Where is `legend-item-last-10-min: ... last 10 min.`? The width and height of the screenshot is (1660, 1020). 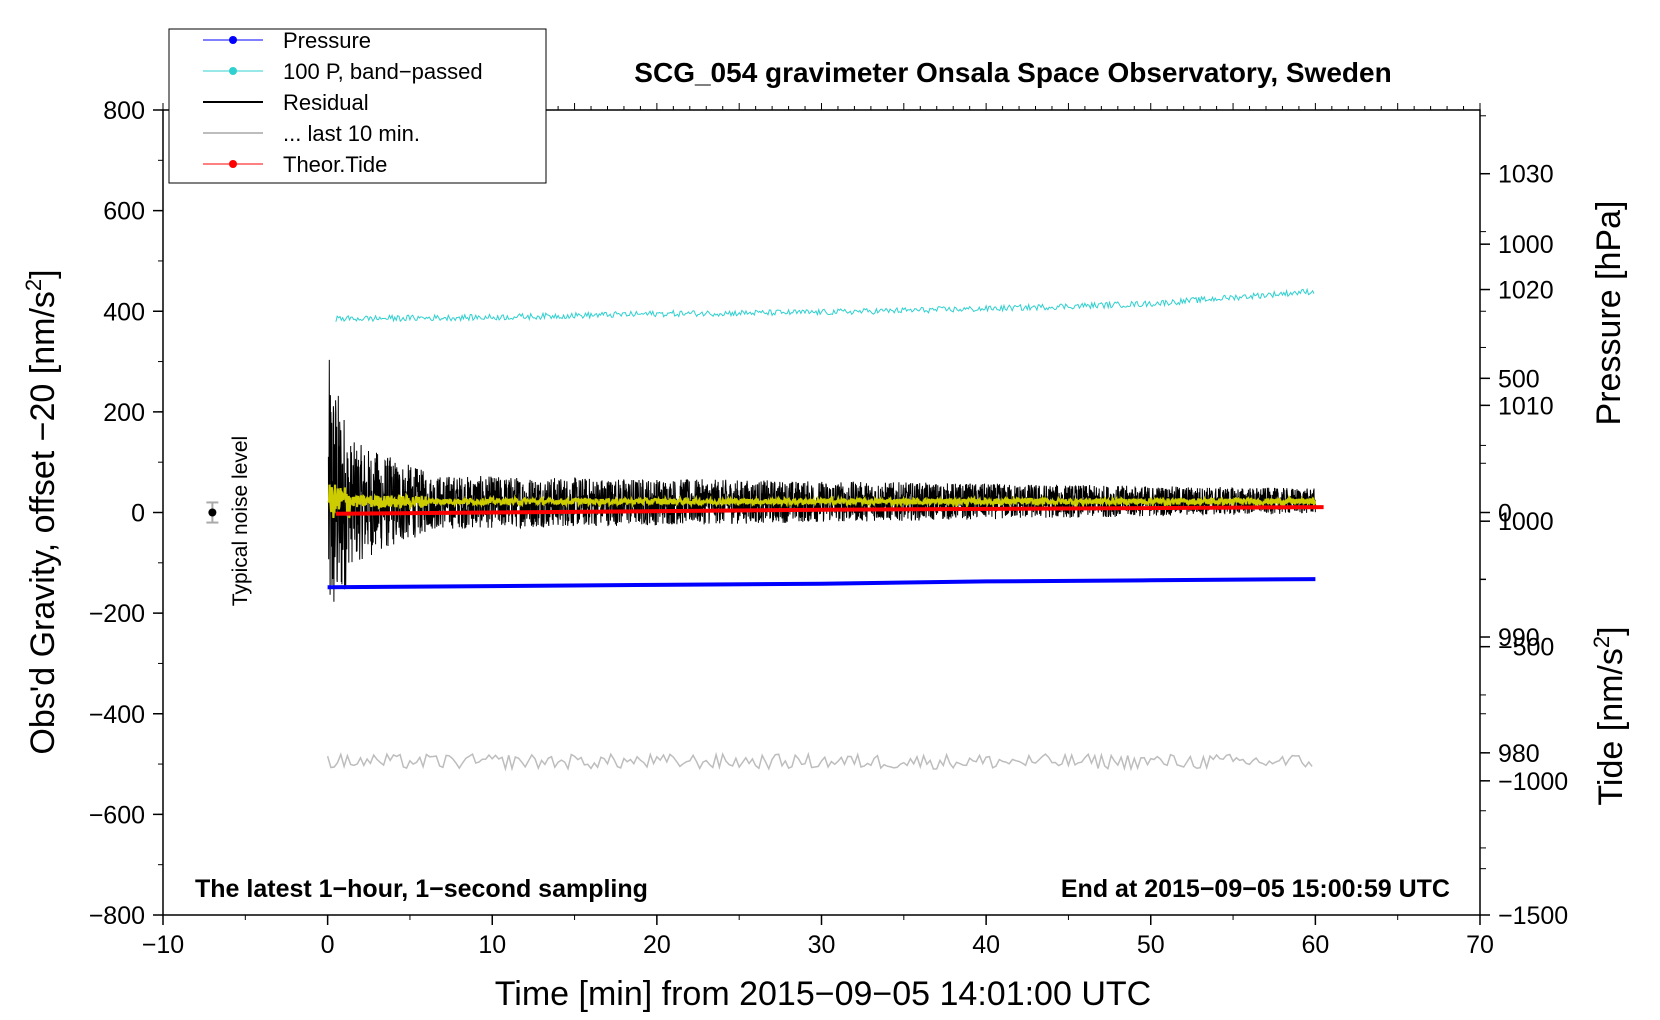 legend-item-last-10-min: ... last 10 min. is located at coordinates (311, 133).